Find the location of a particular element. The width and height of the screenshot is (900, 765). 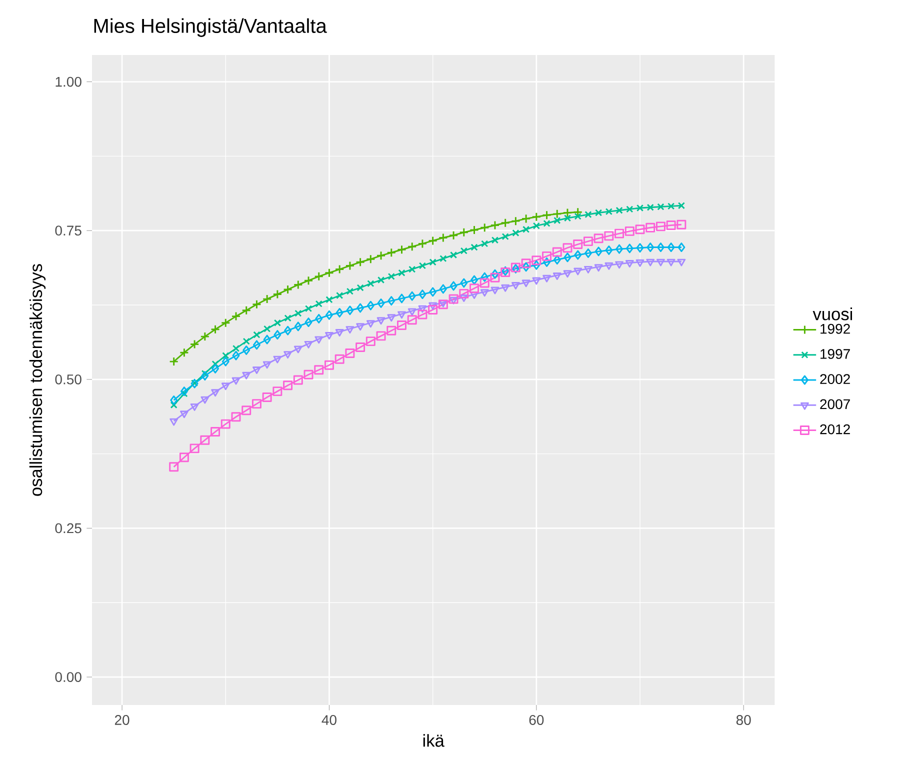

y-axis-title: osallistumisen todennäköisyys is located at coordinates (37, 380).